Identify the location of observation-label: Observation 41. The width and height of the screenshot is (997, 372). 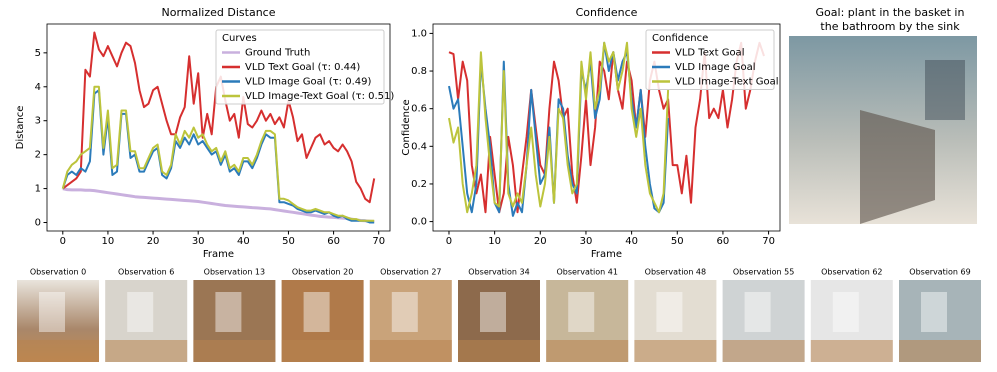
(586, 272).